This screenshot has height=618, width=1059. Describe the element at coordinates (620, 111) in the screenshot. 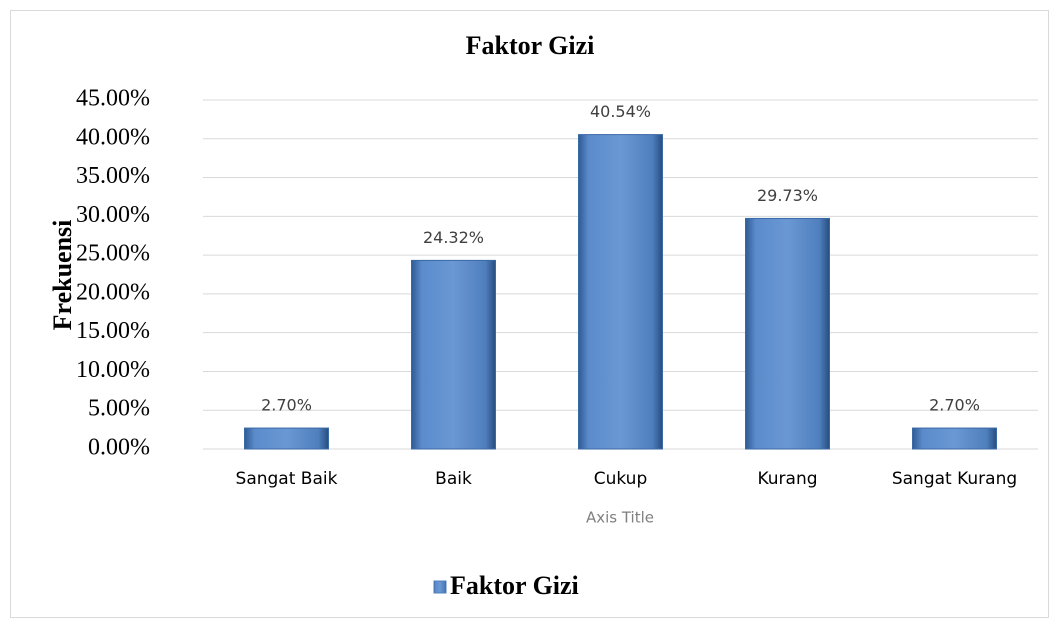

I see `data-label: 40.54%` at that location.